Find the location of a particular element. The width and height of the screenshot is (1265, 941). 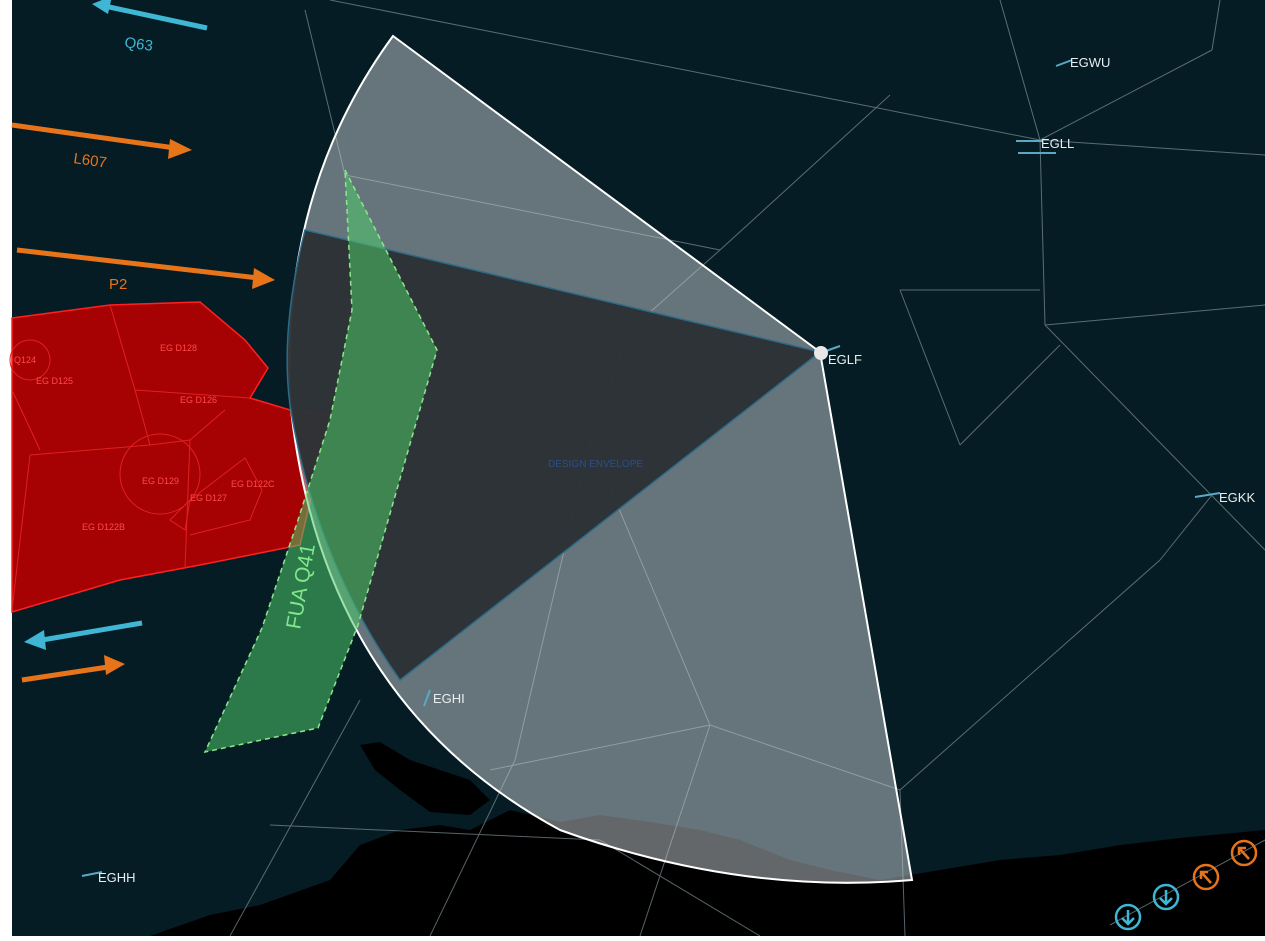

sw-east-arrowhead is located at coordinates (114, 665).